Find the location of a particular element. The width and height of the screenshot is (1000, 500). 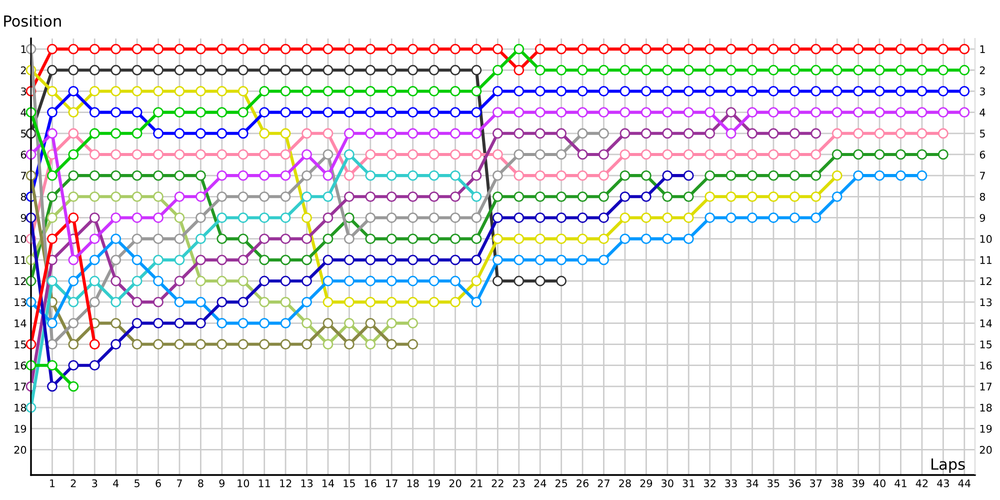

y-tick-label: 10 is located at coordinates (20, 239).